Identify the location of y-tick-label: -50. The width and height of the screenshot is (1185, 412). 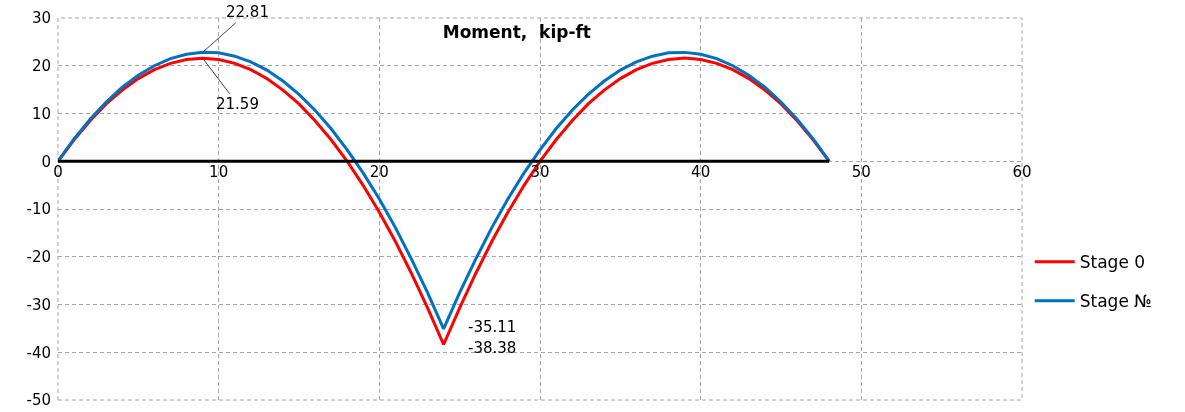
(38, 400).